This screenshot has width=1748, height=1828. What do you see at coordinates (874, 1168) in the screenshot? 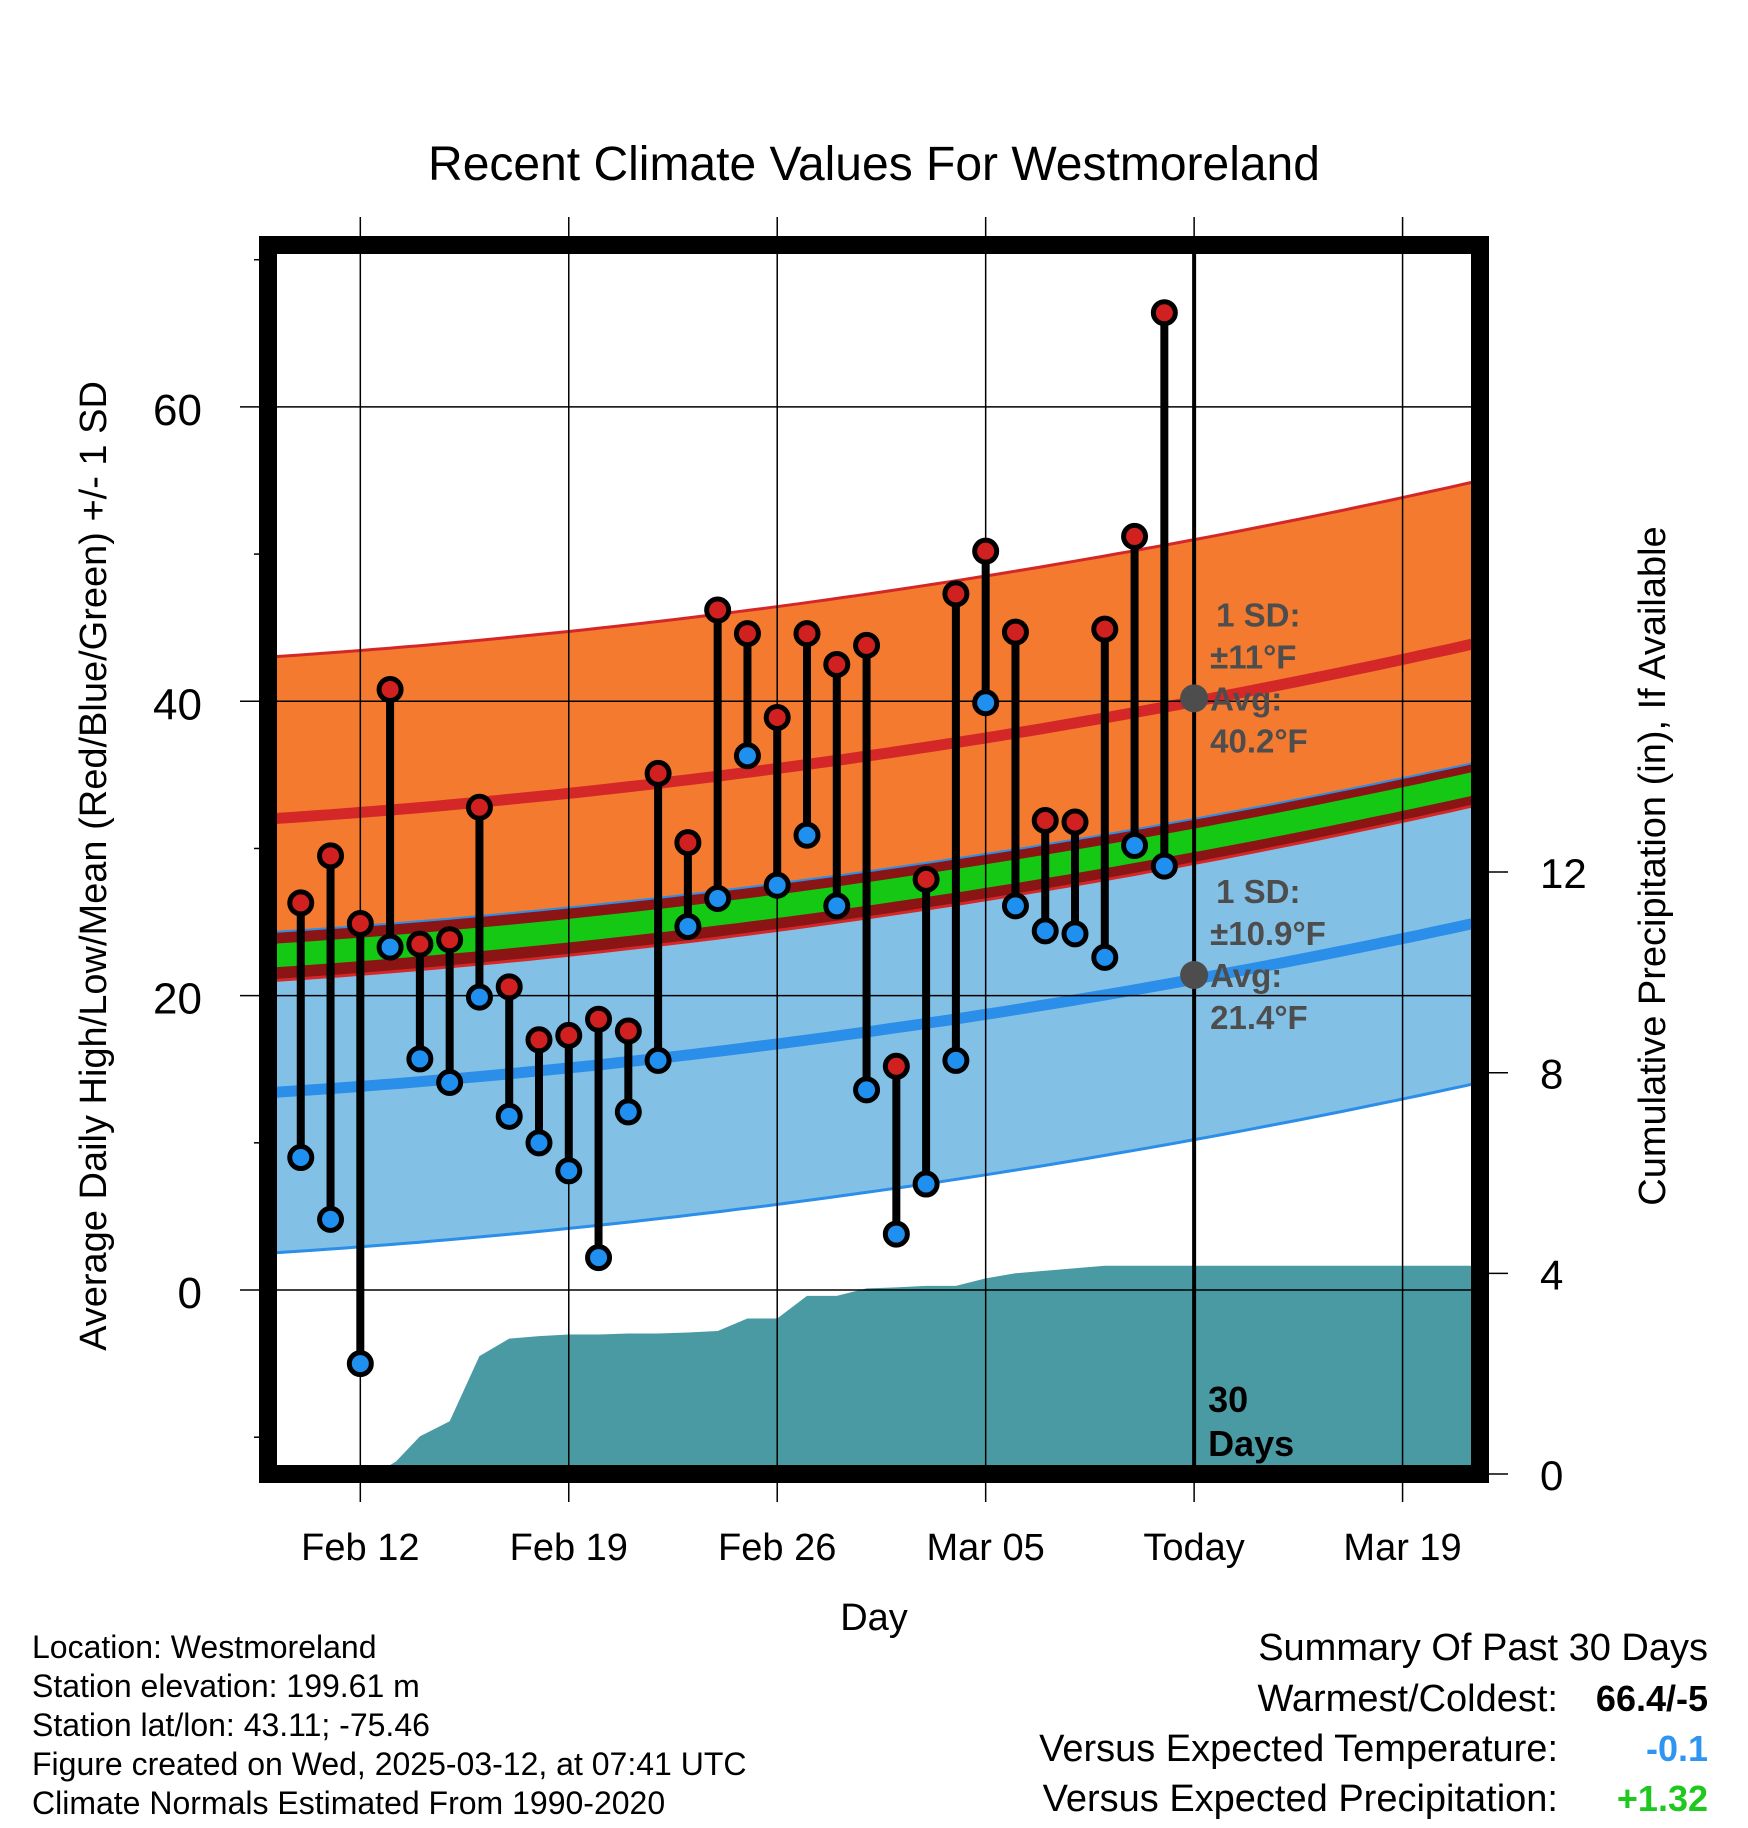
I see `low-lower-line` at bounding box center [874, 1168].